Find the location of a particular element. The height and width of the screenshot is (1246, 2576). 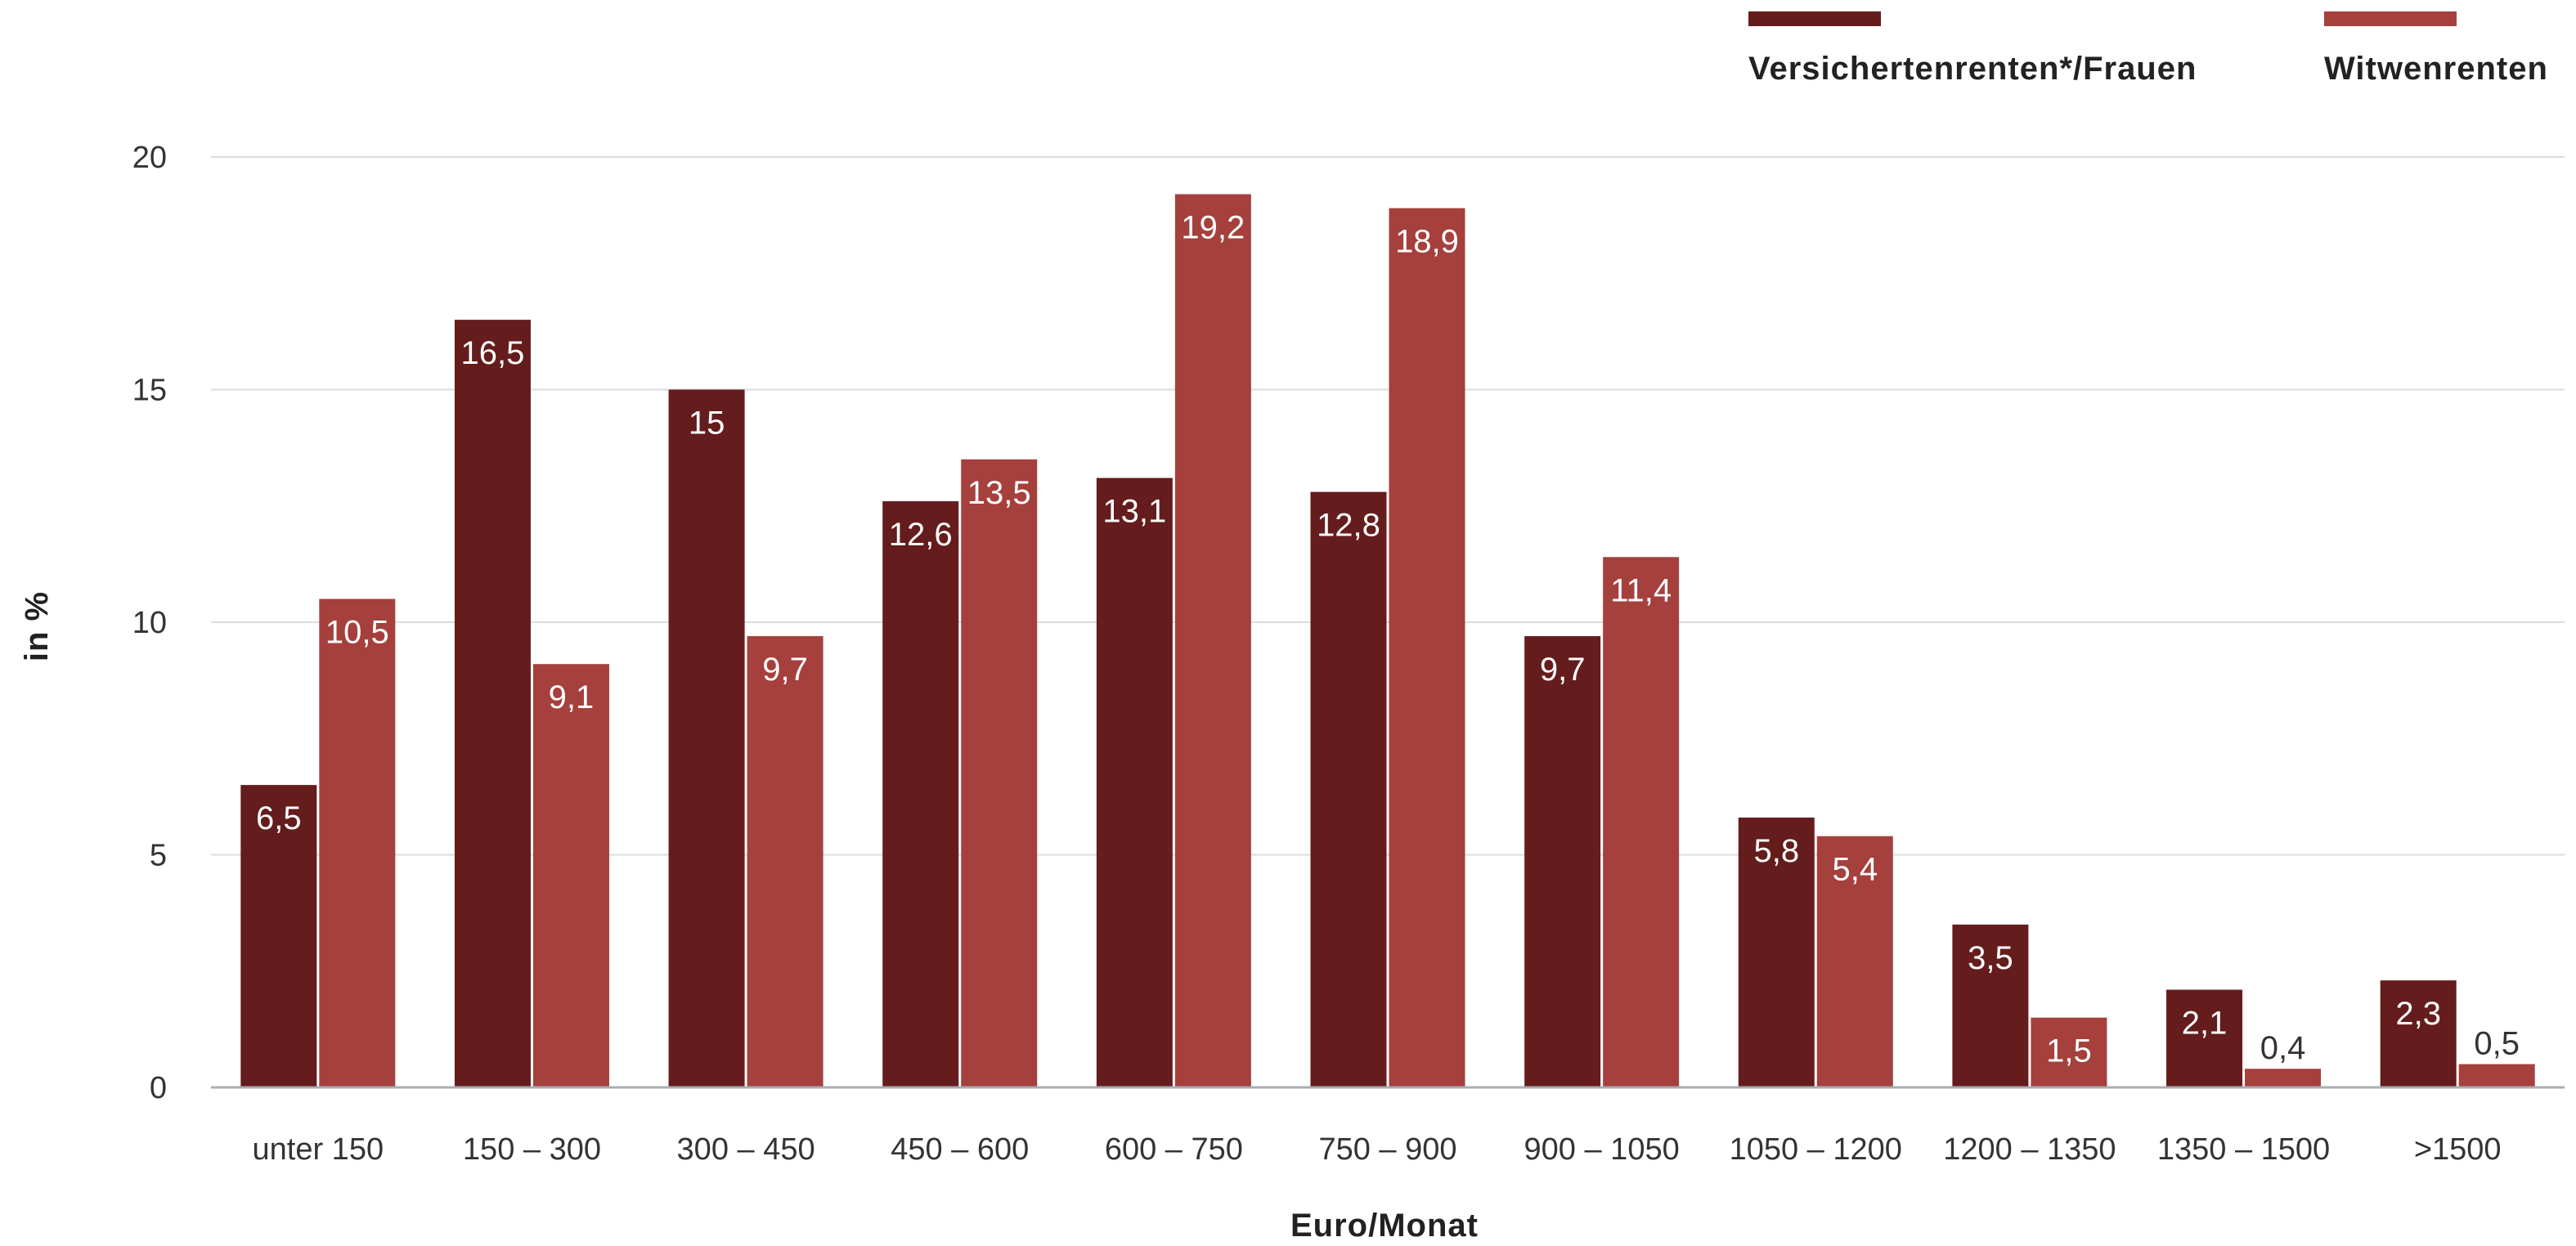

y-tick-label: 0 is located at coordinates (158, 1088).